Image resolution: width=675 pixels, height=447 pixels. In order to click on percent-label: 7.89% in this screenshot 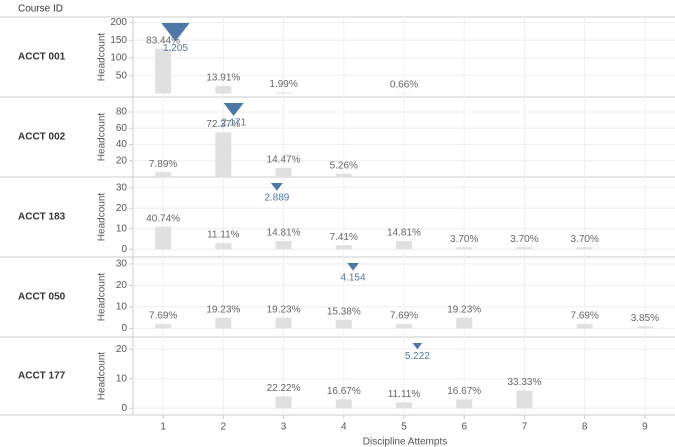, I will do `click(163, 164)`.